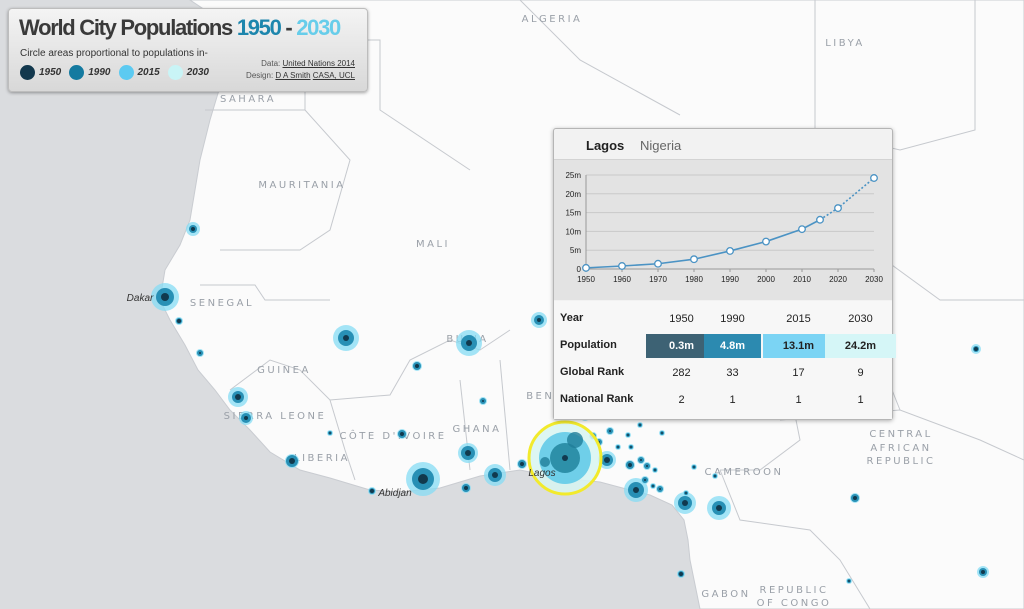 The image size is (1024, 609). I want to click on y-tick-label: 0, so click(579, 269).